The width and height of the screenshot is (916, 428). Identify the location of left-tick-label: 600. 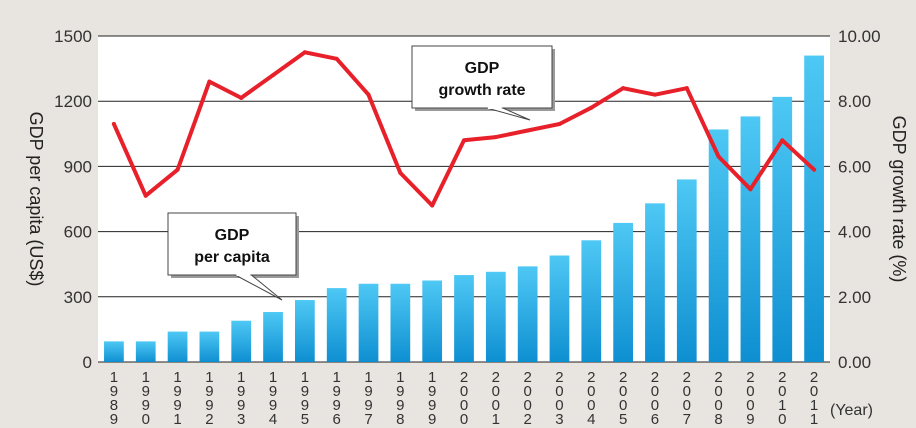
(78, 232).